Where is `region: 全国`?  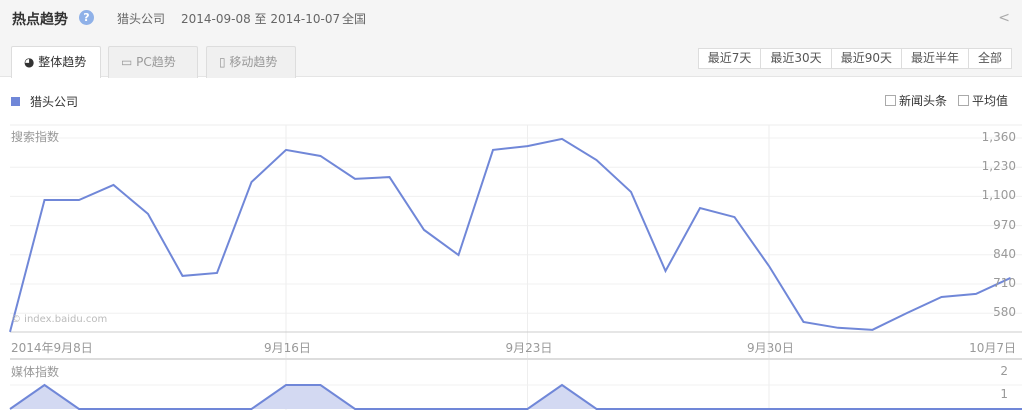
region: 全国 is located at coordinates (354, 19).